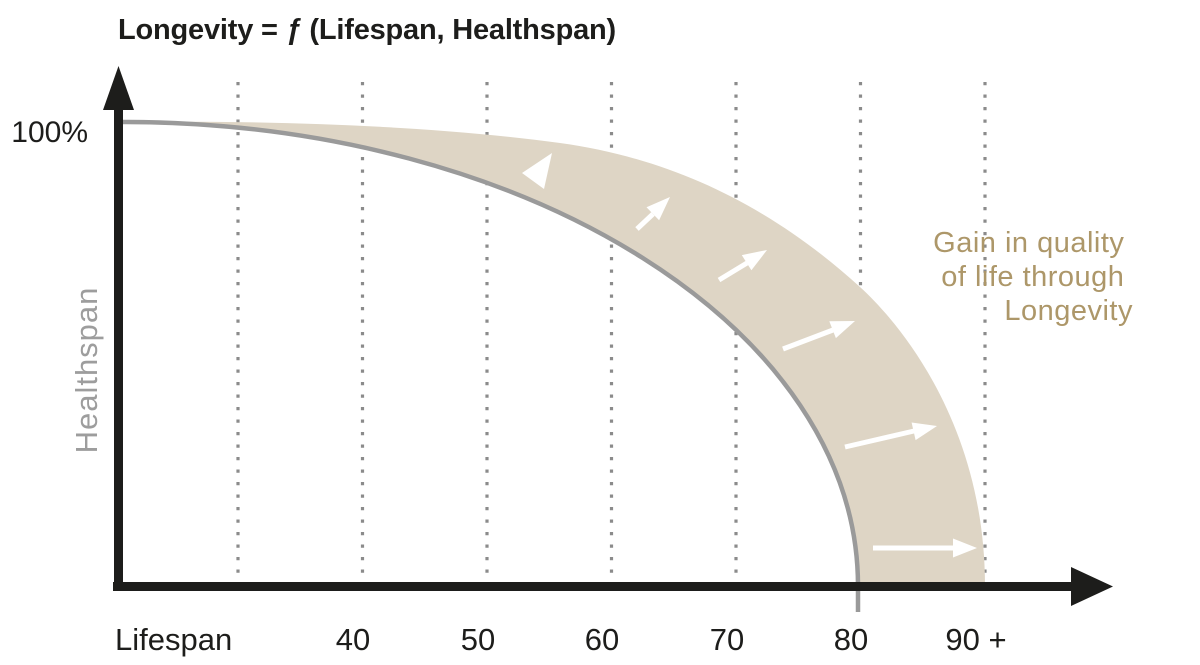  Describe the element at coordinates (727, 639) in the screenshot. I see `x-tick-70: 70` at that location.